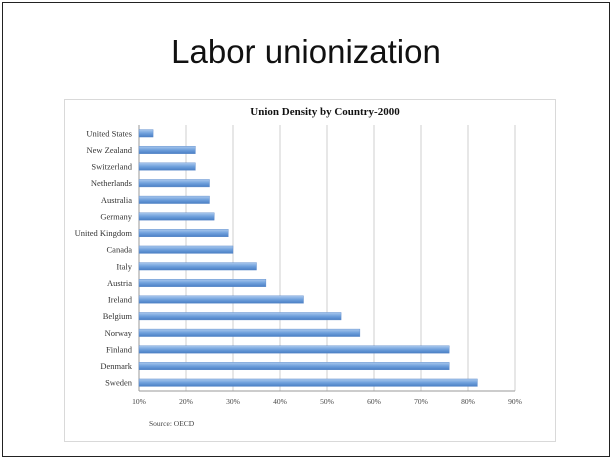  I want to click on bar-netherlands, so click(174, 183).